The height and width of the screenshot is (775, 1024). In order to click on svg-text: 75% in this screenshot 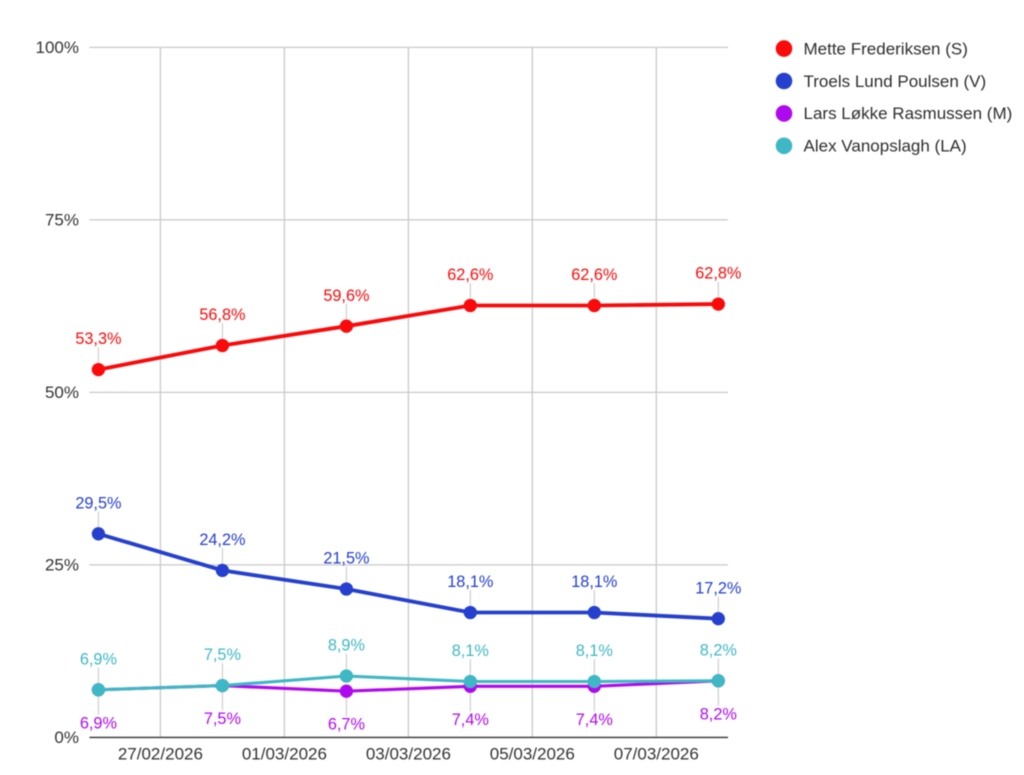, I will do `click(62, 220)`.